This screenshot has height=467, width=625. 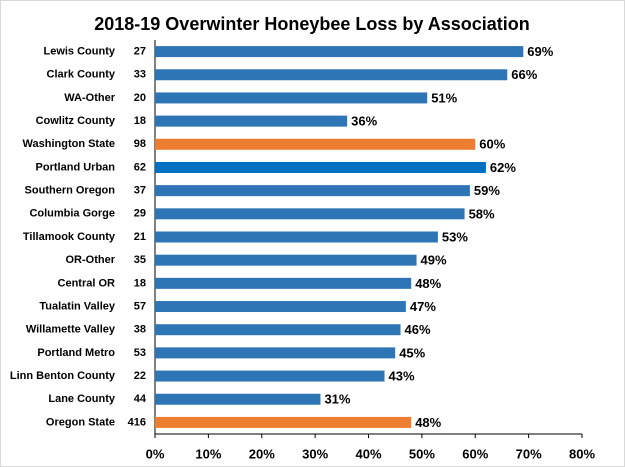 What do you see at coordinates (140, 306) in the screenshot?
I see `count-label: 57` at bounding box center [140, 306].